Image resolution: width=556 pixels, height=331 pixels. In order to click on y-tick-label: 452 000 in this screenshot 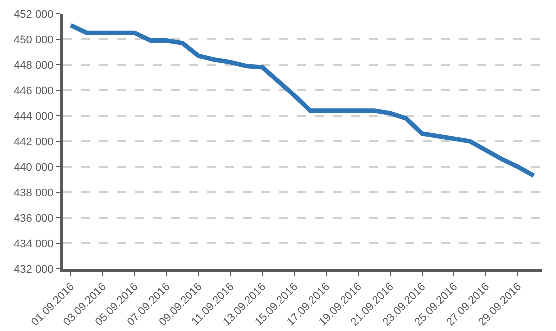, I will do `click(34, 14)`.